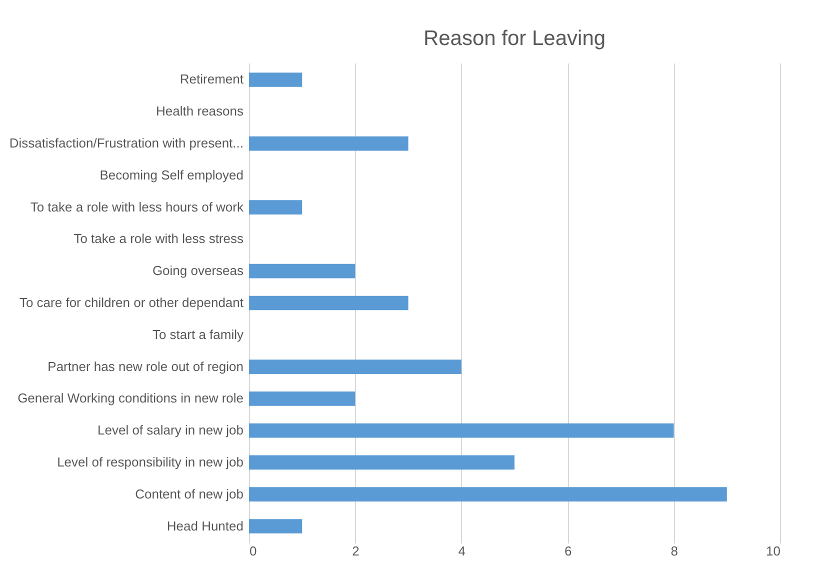  Describe the element at coordinates (773, 551) in the screenshot. I see `x-tick-label: 10` at that location.